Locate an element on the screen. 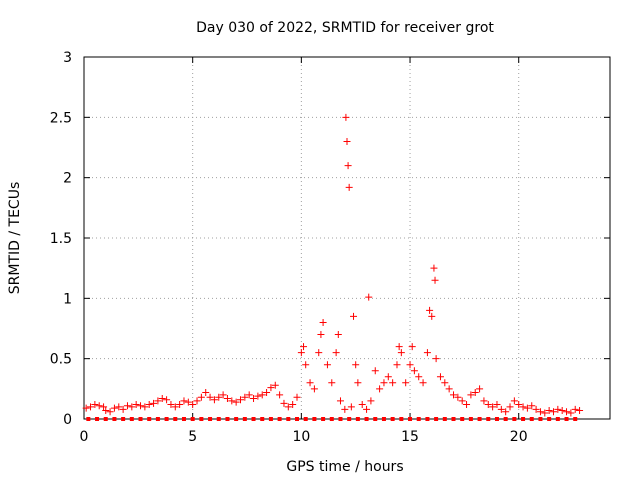 The image size is (640, 480). y-tick-label: 1 is located at coordinates (67, 299).